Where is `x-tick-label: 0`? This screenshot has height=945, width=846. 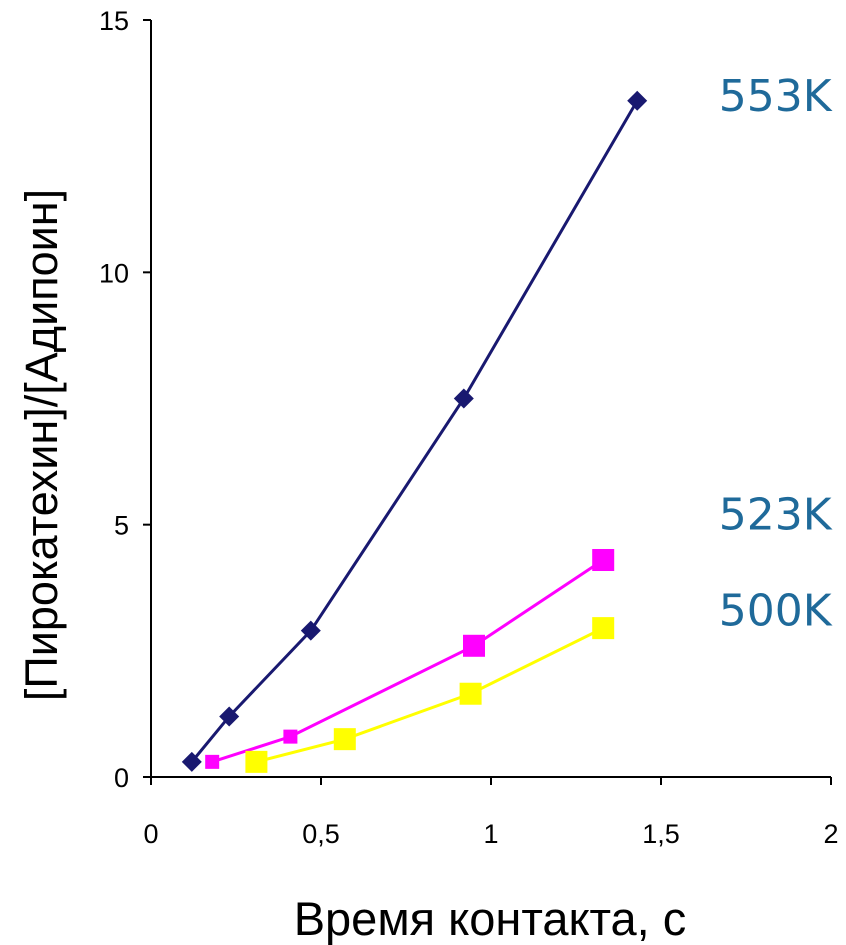 x-tick-label: 0 is located at coordinates (150, 834).